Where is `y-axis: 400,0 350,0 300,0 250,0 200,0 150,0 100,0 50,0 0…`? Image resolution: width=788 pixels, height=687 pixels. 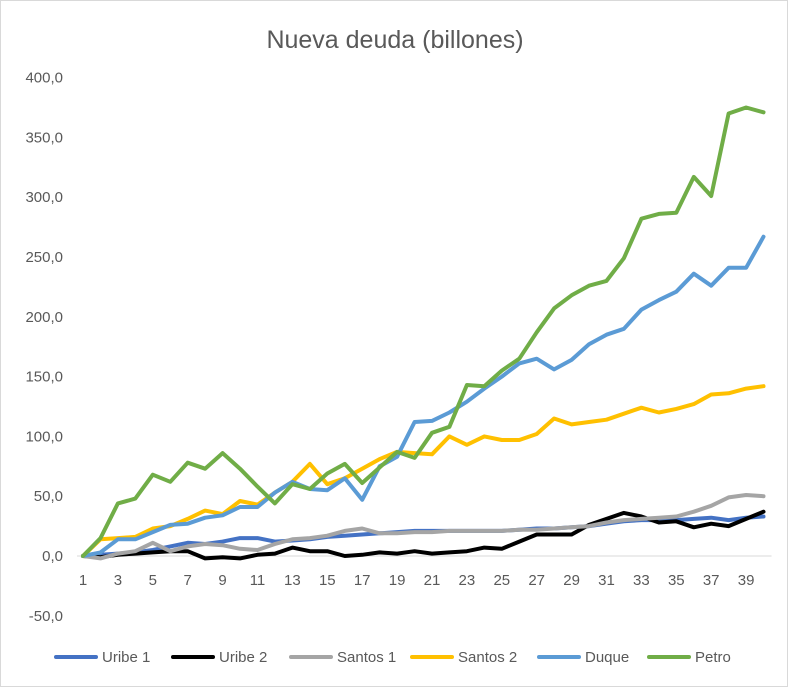 y-axis: 400,0 350,0 300,0 250,0 200,0 150,0 100,0 50,0 0… is located at coordinates (44, 347).